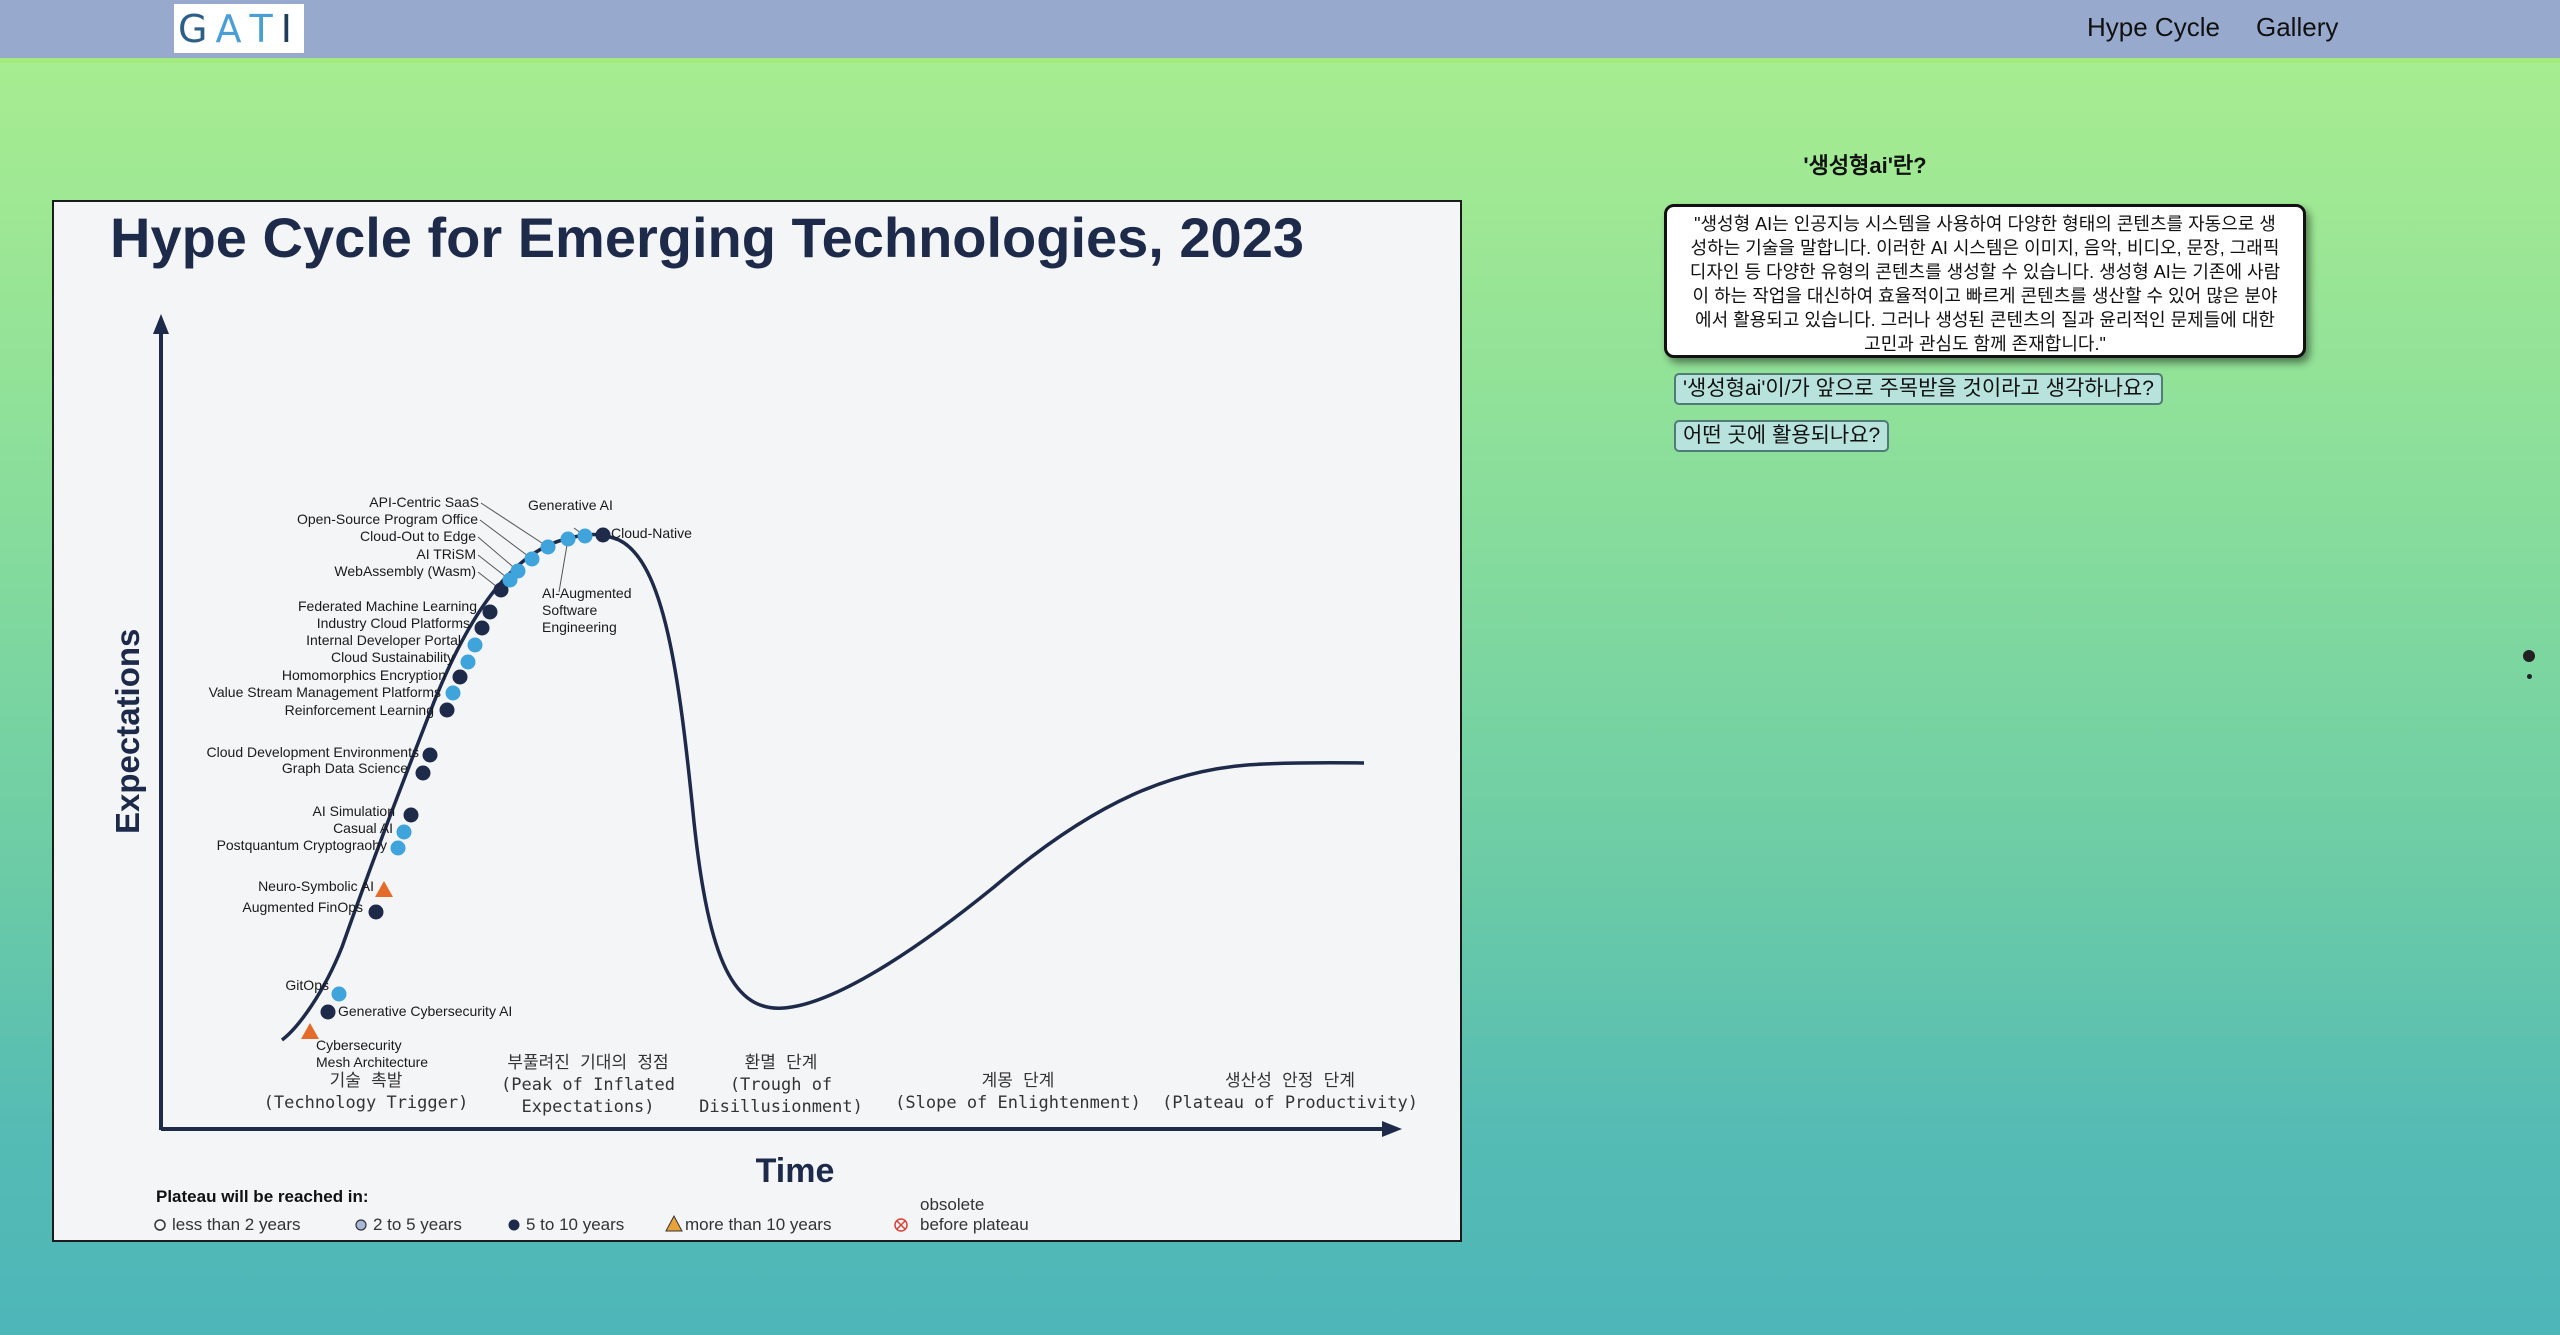 The width and height of the screenshot is (2560, 1335). Describe the element at coordinates (2529, 656) in the screenshot. I see `scroll-indicator-dot` at that location.